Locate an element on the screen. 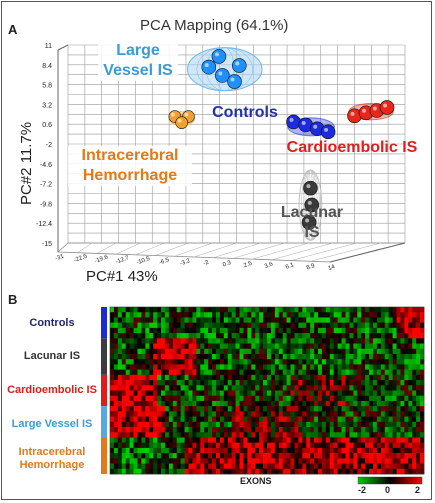 Image resolution: width=435 pixels, height=503 pixels. label-intracerebral-line1: Intracerebral is located at coordinates (130, 155).